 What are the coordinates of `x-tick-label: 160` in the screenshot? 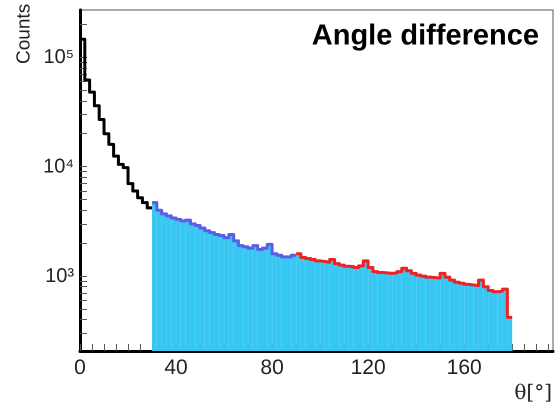 It's located at (464, 367).